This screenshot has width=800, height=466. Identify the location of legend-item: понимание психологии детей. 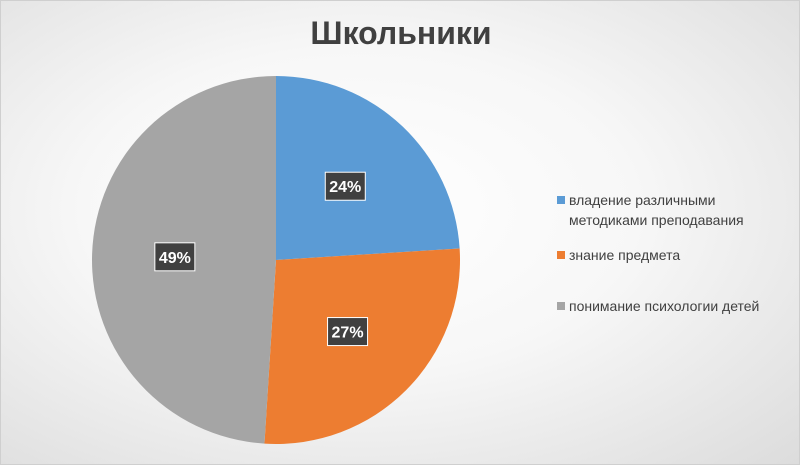
(674, 306).